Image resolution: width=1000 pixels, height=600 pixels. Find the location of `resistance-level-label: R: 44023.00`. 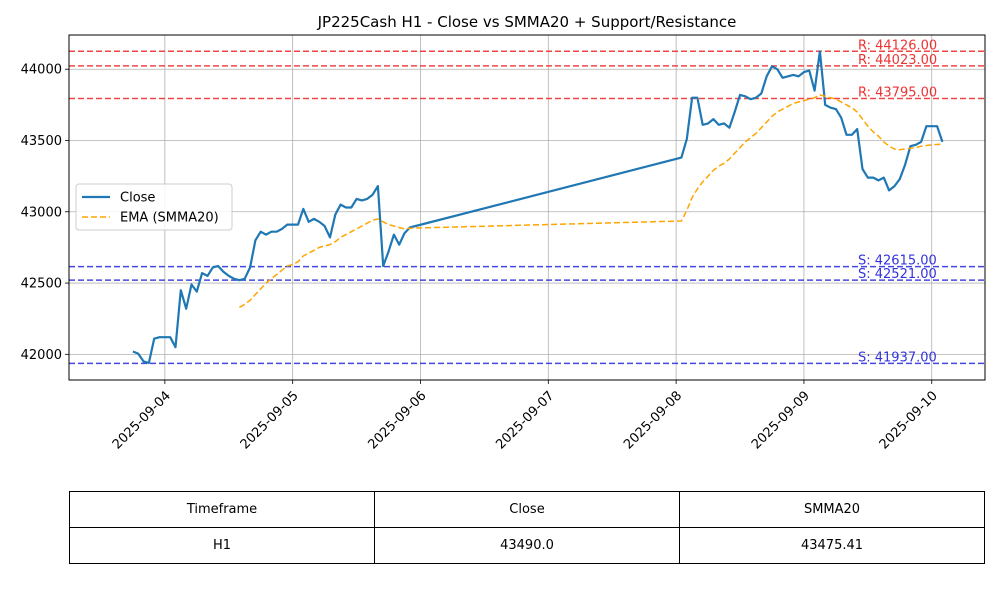

resistance-level-label: R: 44023.00 is located at coordinates (897, 60).